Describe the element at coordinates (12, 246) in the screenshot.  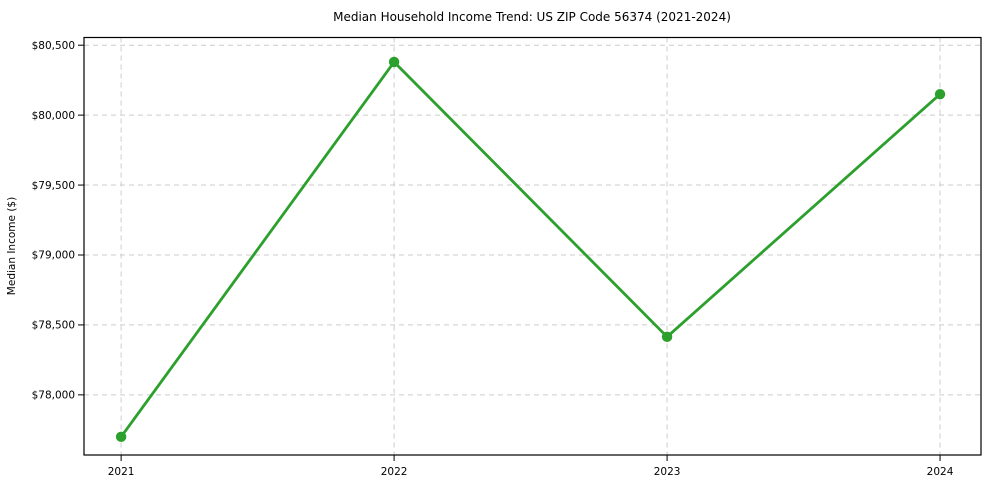
I see `y-axis-label: Median Income ($)` at that location.